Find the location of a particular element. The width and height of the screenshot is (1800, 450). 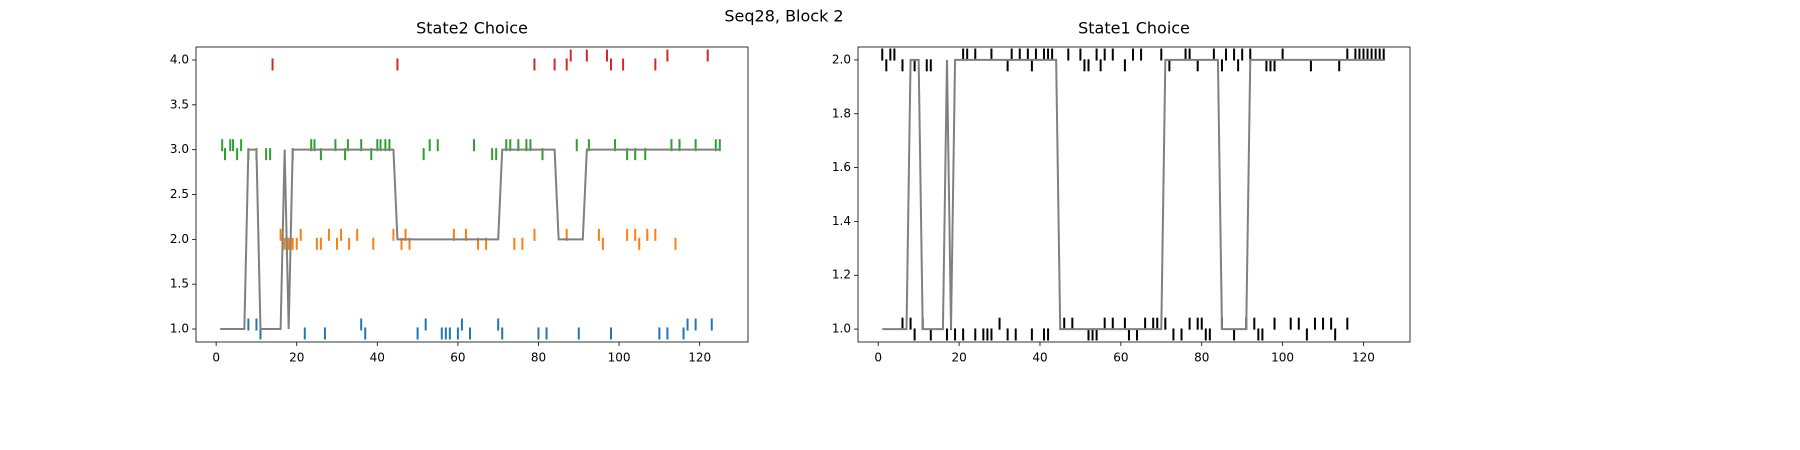

y-tick-label: 1.6 is located at coordinates (841, 167).